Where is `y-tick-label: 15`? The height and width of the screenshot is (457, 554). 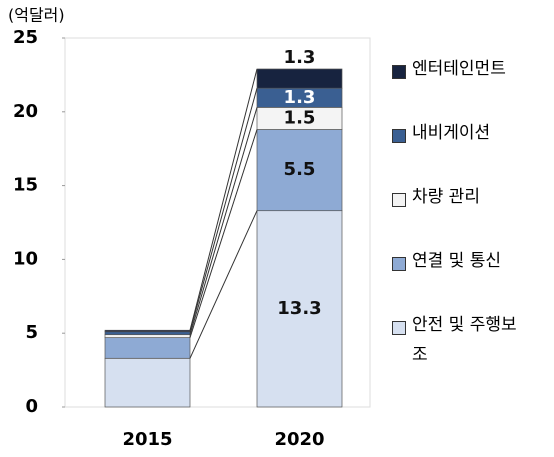
y-tick-label: 15 is located at coordinates (25, 185).